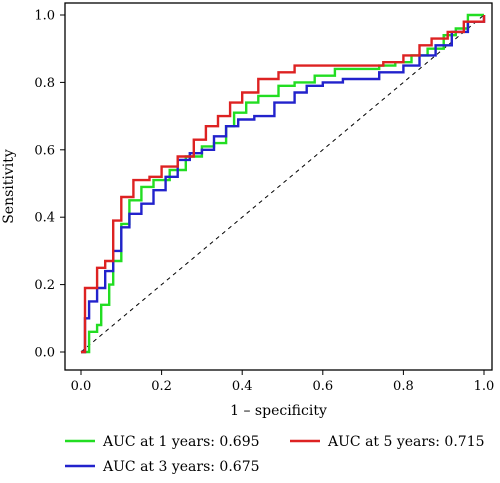  What do you see at coordinates (242, 386) in the screenshot?
I see `x-tick-label: 0.4` at bounding box center [242, 386].